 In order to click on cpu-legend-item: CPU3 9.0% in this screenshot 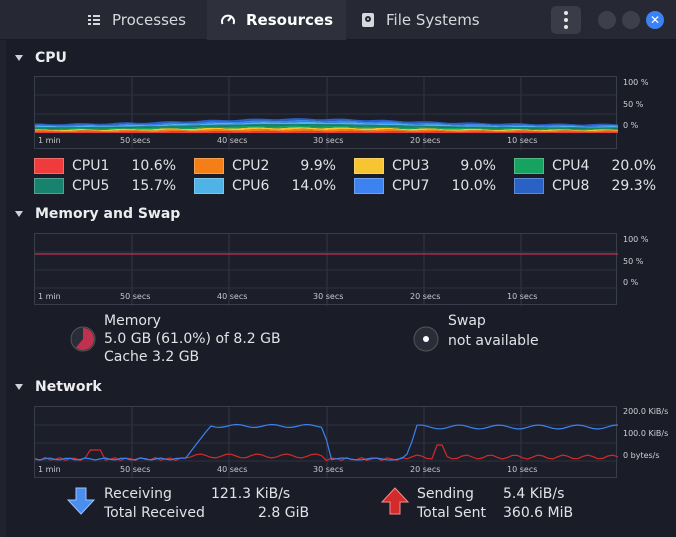, I will do `click(425, 166)`.